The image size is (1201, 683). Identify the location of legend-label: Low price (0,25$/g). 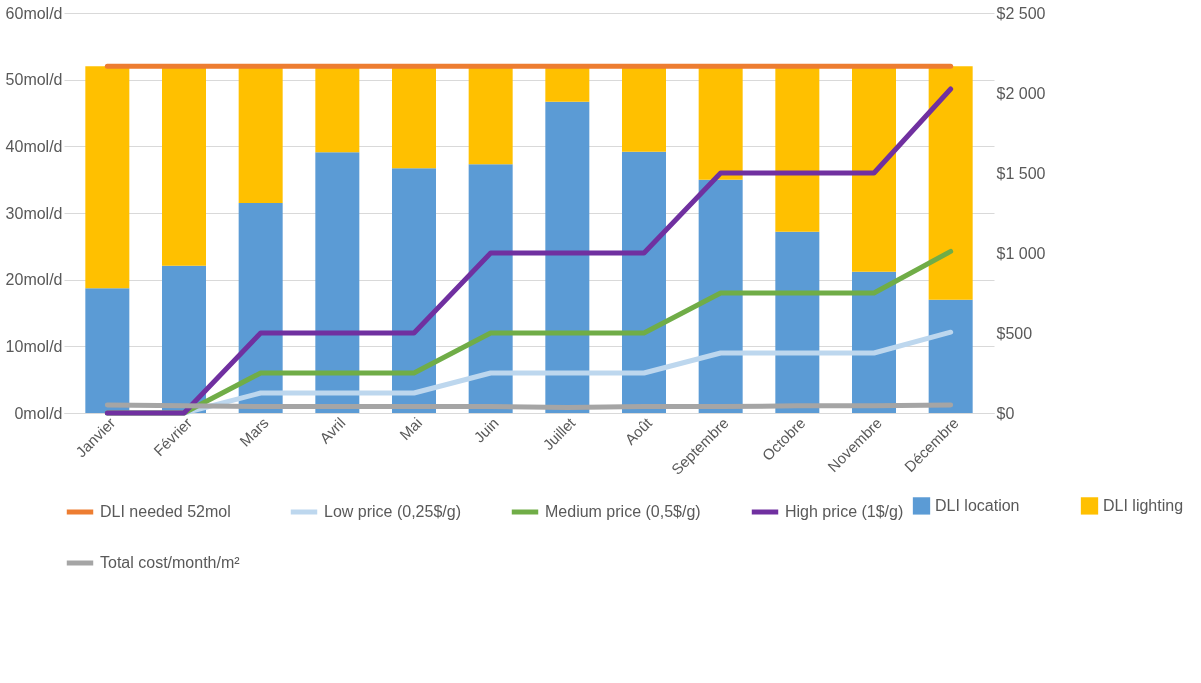
(392, 511).